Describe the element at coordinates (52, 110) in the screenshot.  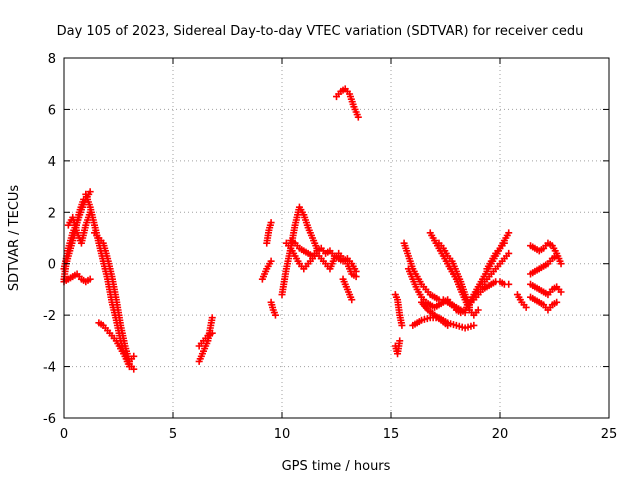
I see `y-tick-label: 6` at that location.